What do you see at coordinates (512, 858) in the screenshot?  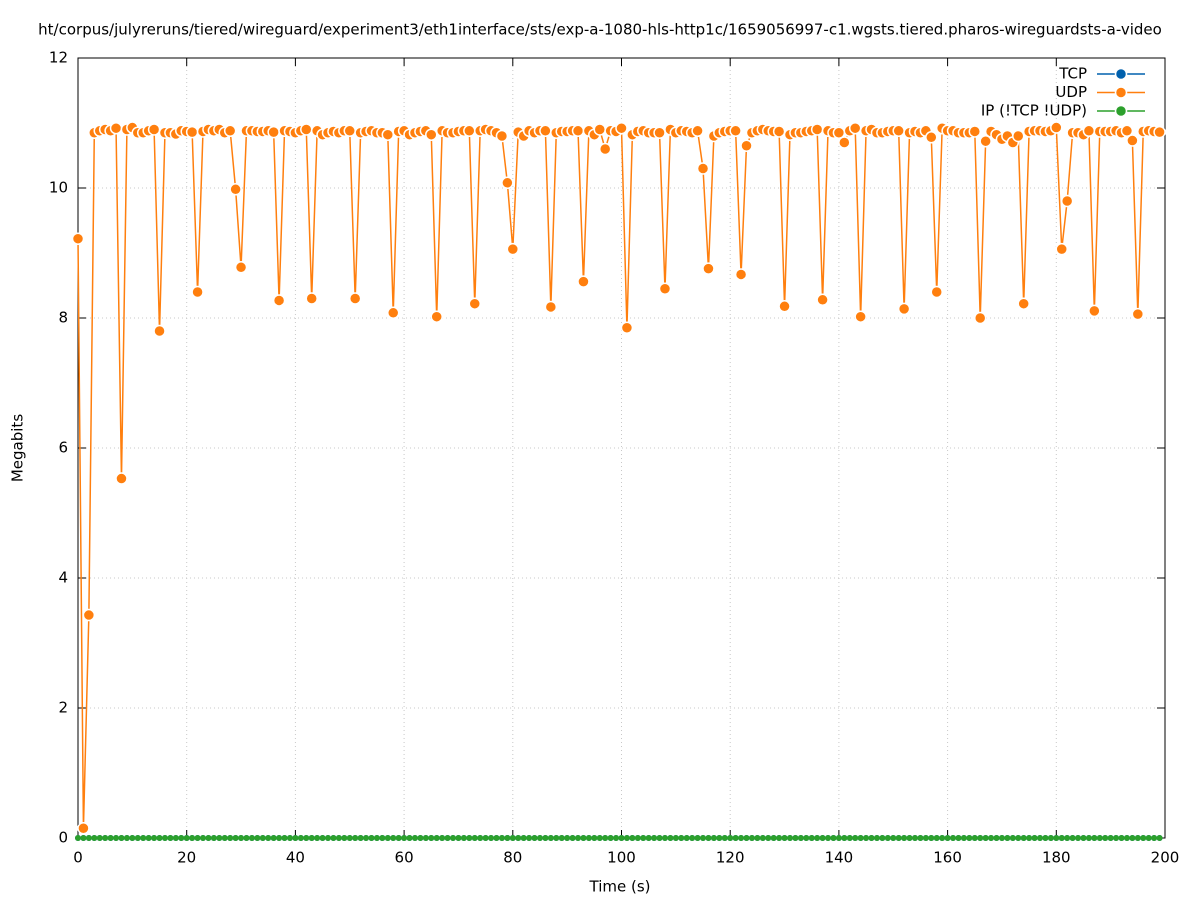 I see `x-tick-label: 80` at bounding box center [512, 858].